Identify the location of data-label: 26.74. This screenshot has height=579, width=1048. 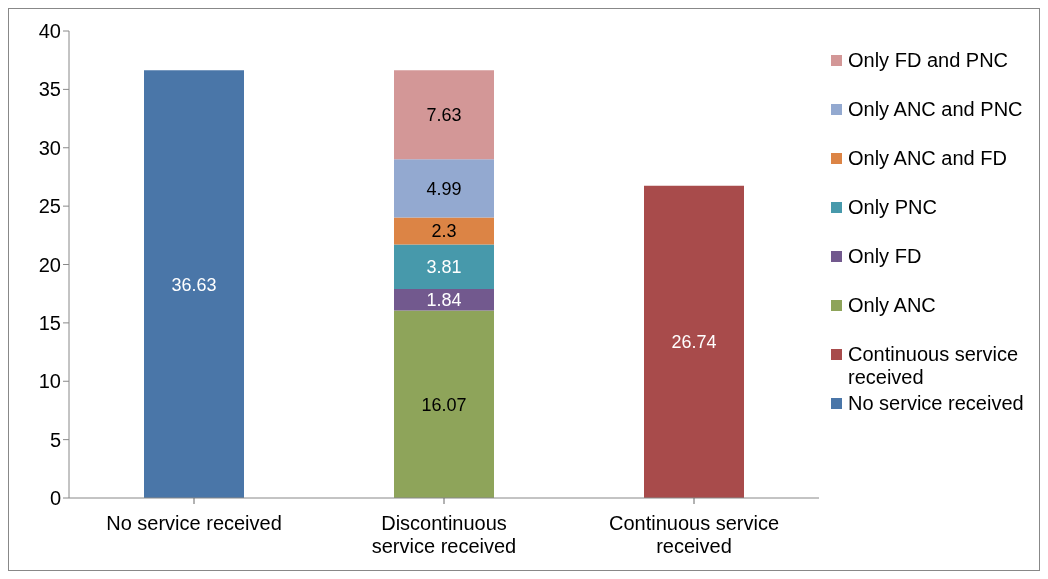
(694, 342).